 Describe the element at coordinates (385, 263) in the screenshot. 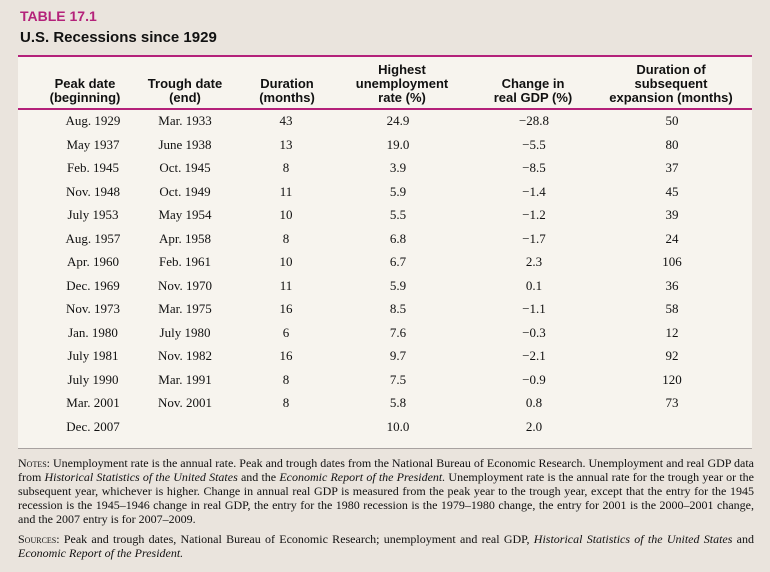

I see `table-row: Apr. 1960 Feb. 1961 10 6.7 2.3 106` at that location.